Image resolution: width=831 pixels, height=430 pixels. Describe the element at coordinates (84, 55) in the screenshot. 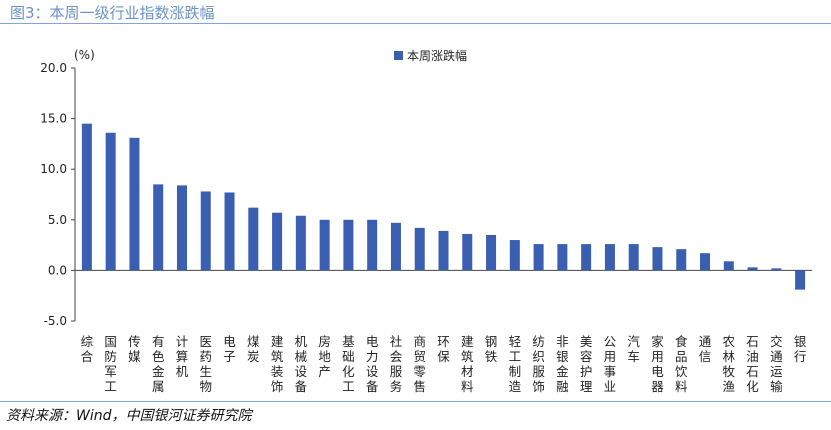

I see `y-axis-unit: (%)` at that location.